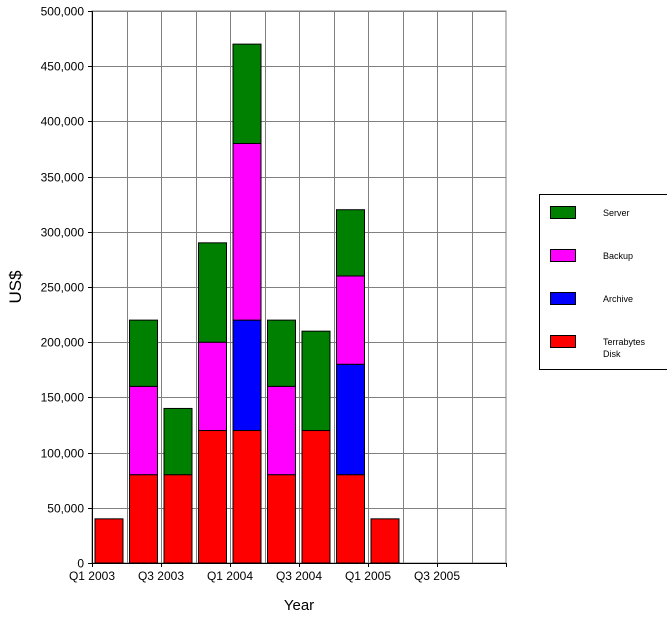  What do you see at coordinates (63, 233) in the screenshot?
I see `y-tick-label: 300,000` at bounding box center [63, 233].